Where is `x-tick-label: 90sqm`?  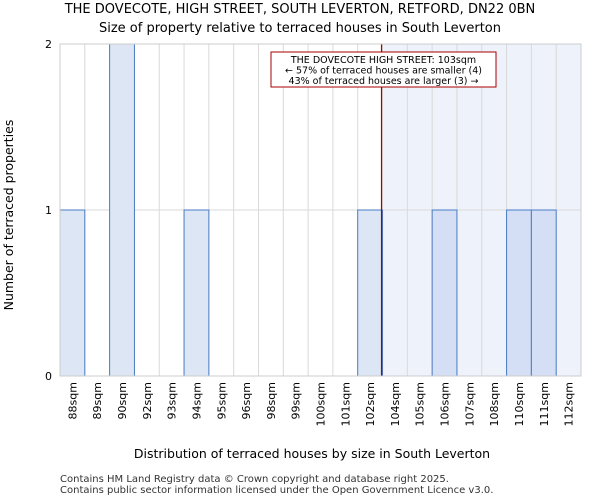 x-tick-label: 90sqm is located at coordinates (122, 400).